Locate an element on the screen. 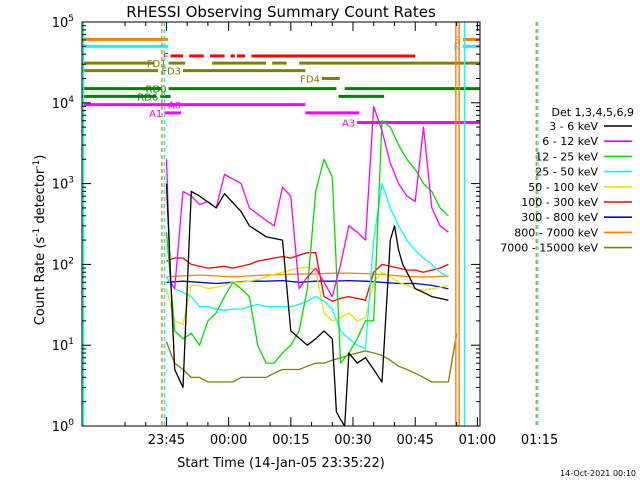 The height and width of the screenshot is (480, 640). flag-label-fd1: FD1 is located at coordinates (157, 64).